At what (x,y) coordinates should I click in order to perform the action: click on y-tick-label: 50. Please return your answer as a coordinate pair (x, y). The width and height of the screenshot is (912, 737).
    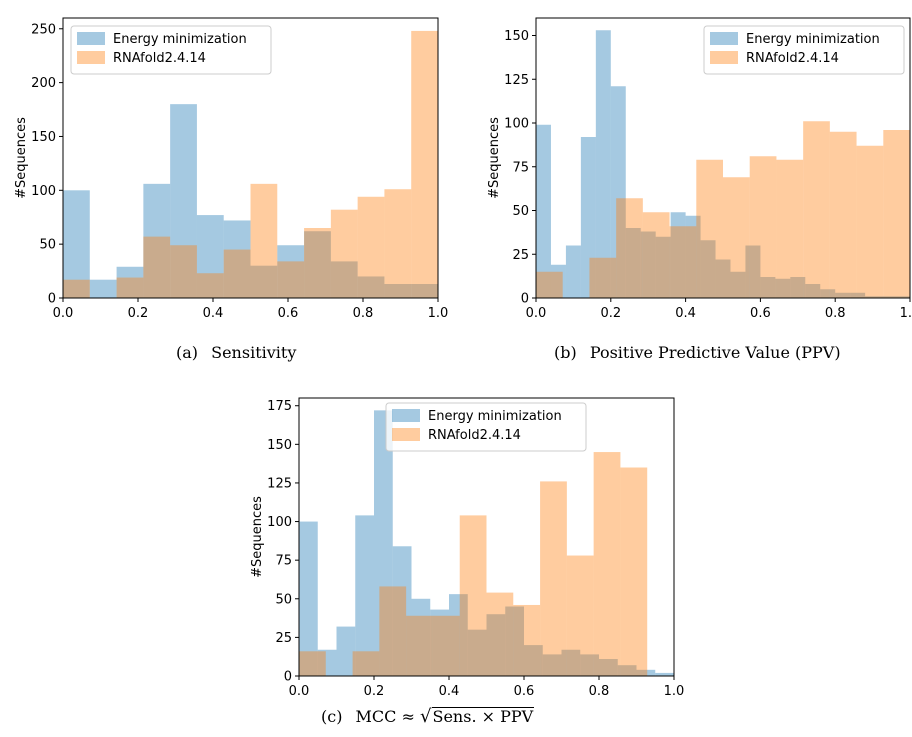
    Looking at the image, I should click on (283, 599).